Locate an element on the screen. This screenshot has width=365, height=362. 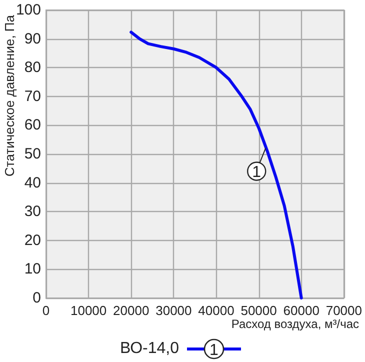
x-tick-label: 70000 is located at coordinates (344, 310).